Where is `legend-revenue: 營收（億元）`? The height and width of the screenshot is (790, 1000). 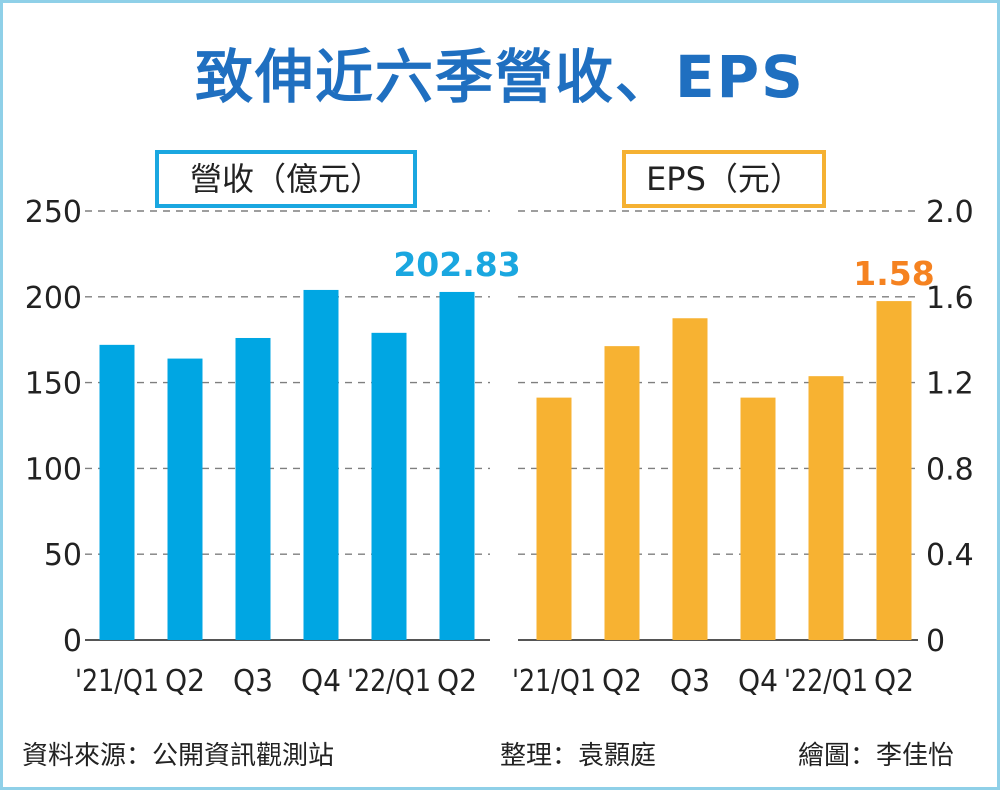
legend-revenue: 營收（億元） is located at coordinates (286, 179).